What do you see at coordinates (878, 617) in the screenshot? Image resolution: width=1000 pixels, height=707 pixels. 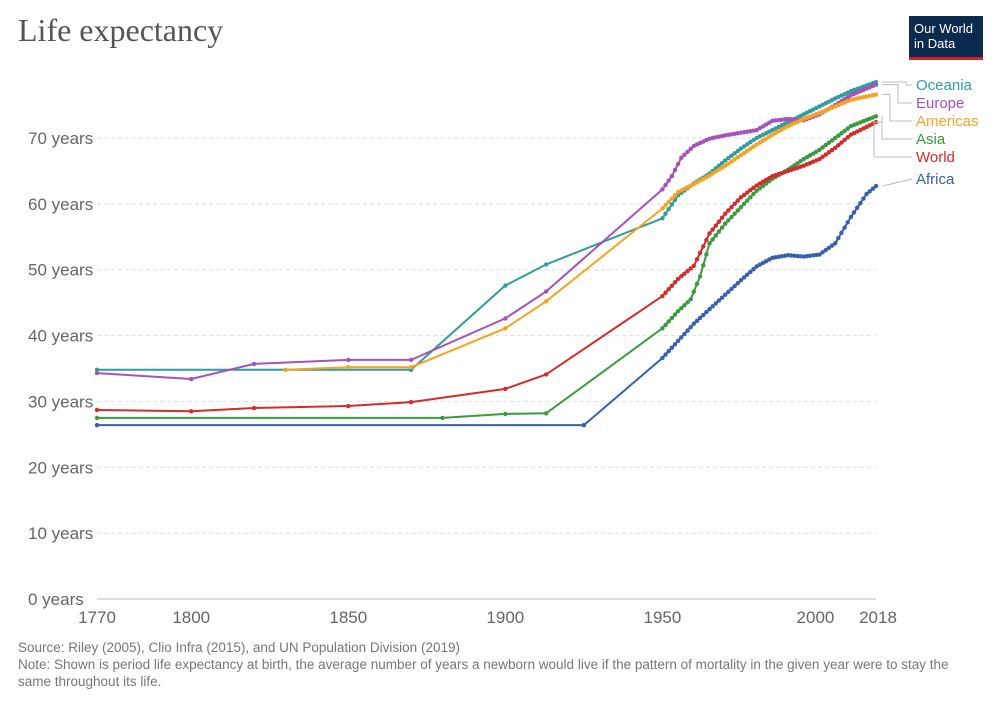 I see `x-tick-label: 2018` at bounding box center [878, 617].